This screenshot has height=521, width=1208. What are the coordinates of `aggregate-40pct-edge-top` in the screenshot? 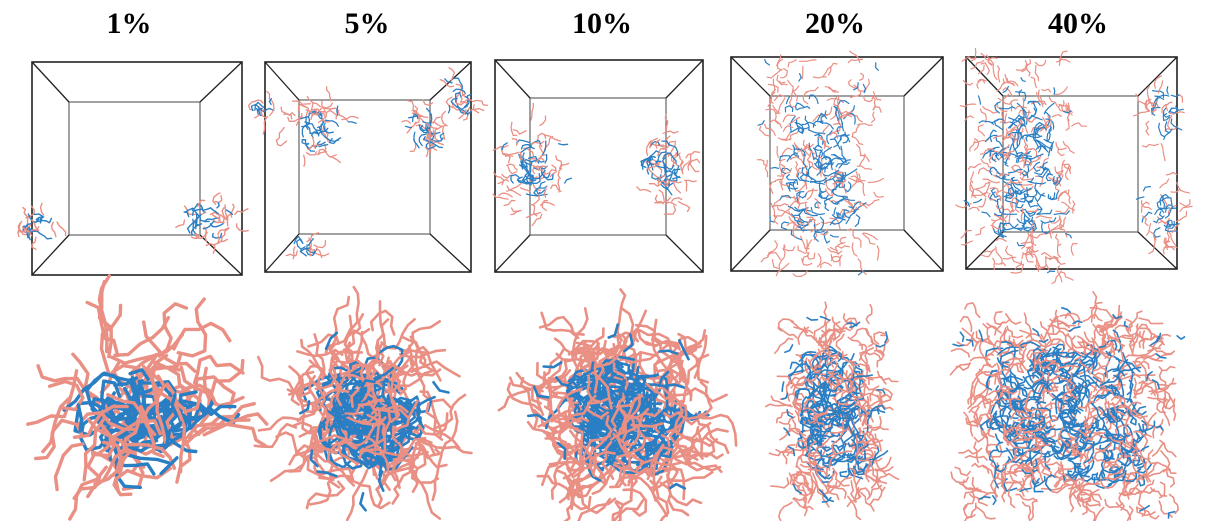 It's located at (1159, 118).